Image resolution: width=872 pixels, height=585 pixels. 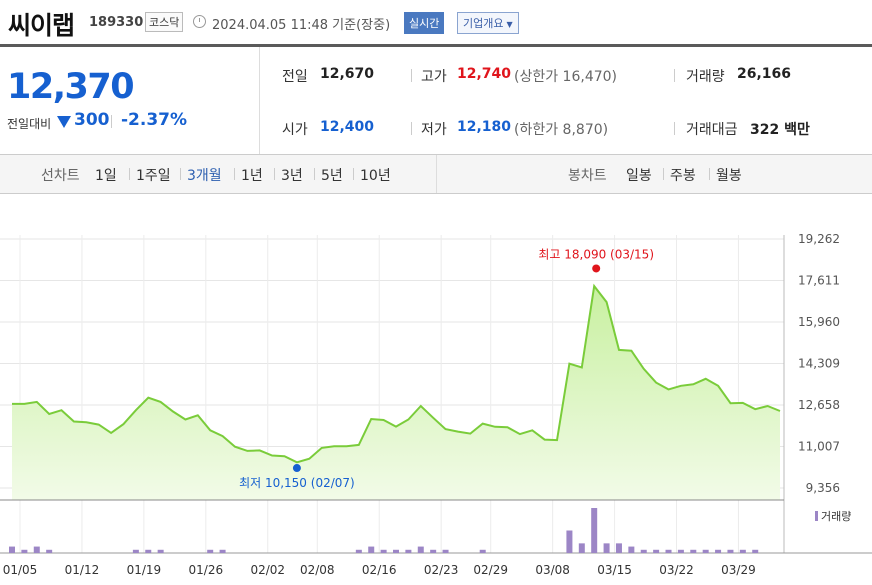 I want to click on change-label: 전일대비, so click(x=29, y=124).